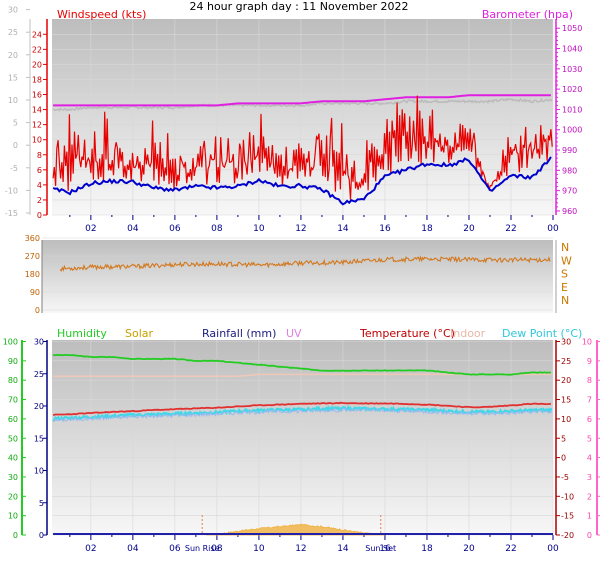  Describe the element at coordinates (572, 130) in the screenshot. I see `baro-tick-label: 1000` at that location.